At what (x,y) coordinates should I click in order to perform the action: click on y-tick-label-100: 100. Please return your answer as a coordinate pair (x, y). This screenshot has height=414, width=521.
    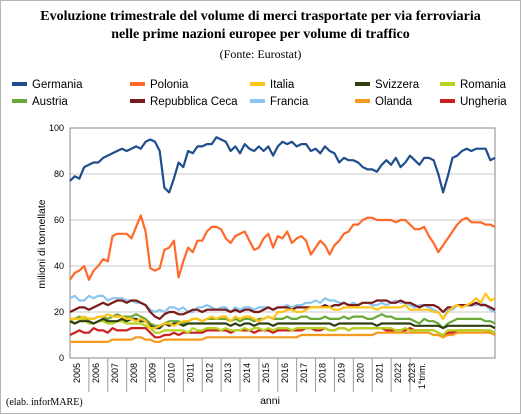
    Looking at the image, I should click on (56, 128).